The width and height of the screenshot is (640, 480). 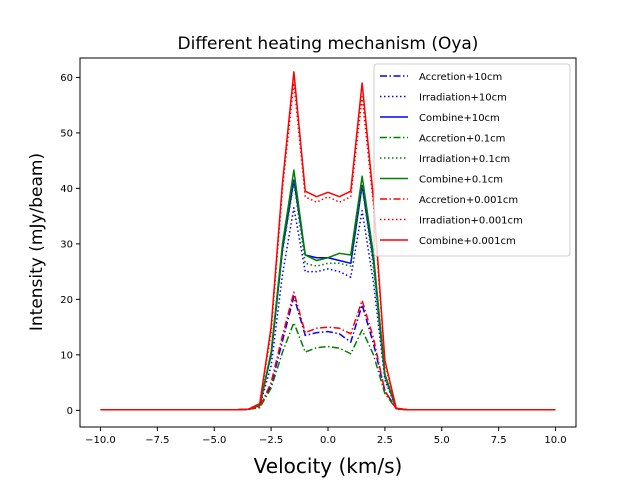 I want to click on legend-frame, so click(x=472, y=160).